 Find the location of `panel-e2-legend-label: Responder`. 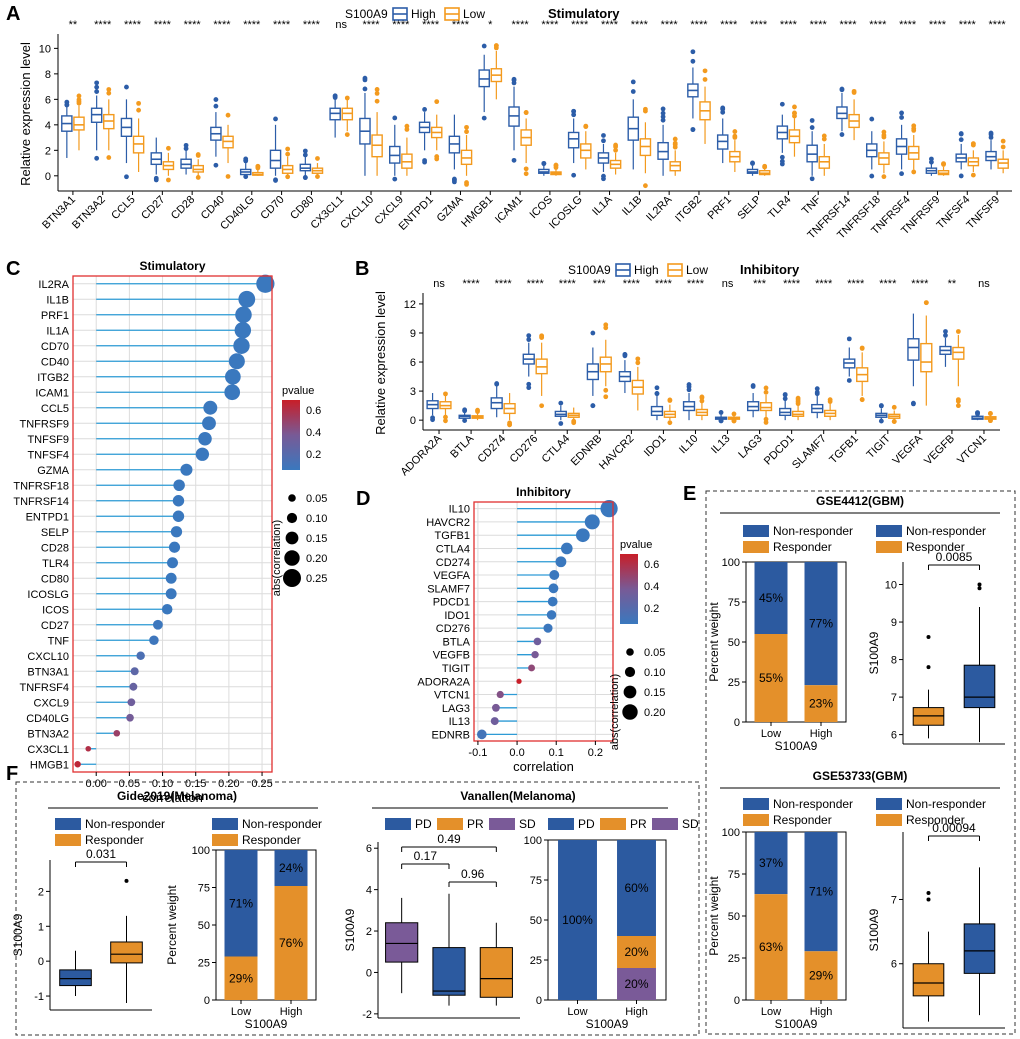

panel-e2-legend-label: Responder is located at coordinates (935, 547).